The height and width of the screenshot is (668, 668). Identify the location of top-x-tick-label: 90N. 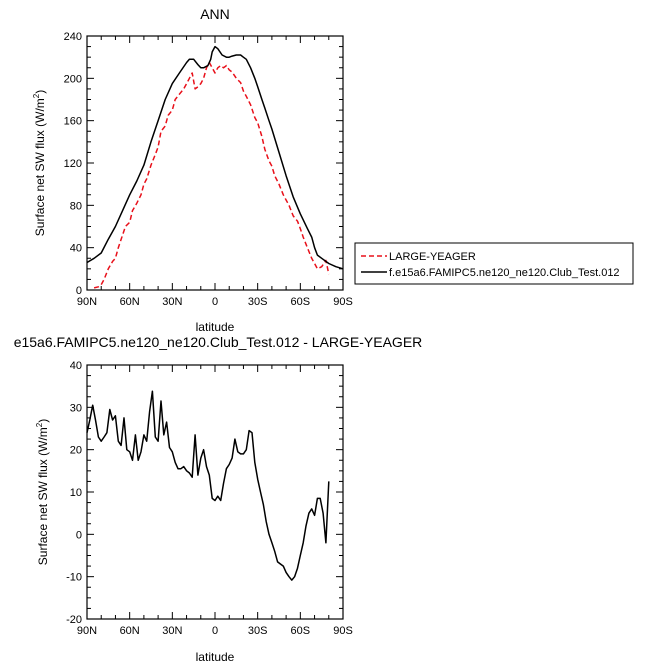
(87, 302).